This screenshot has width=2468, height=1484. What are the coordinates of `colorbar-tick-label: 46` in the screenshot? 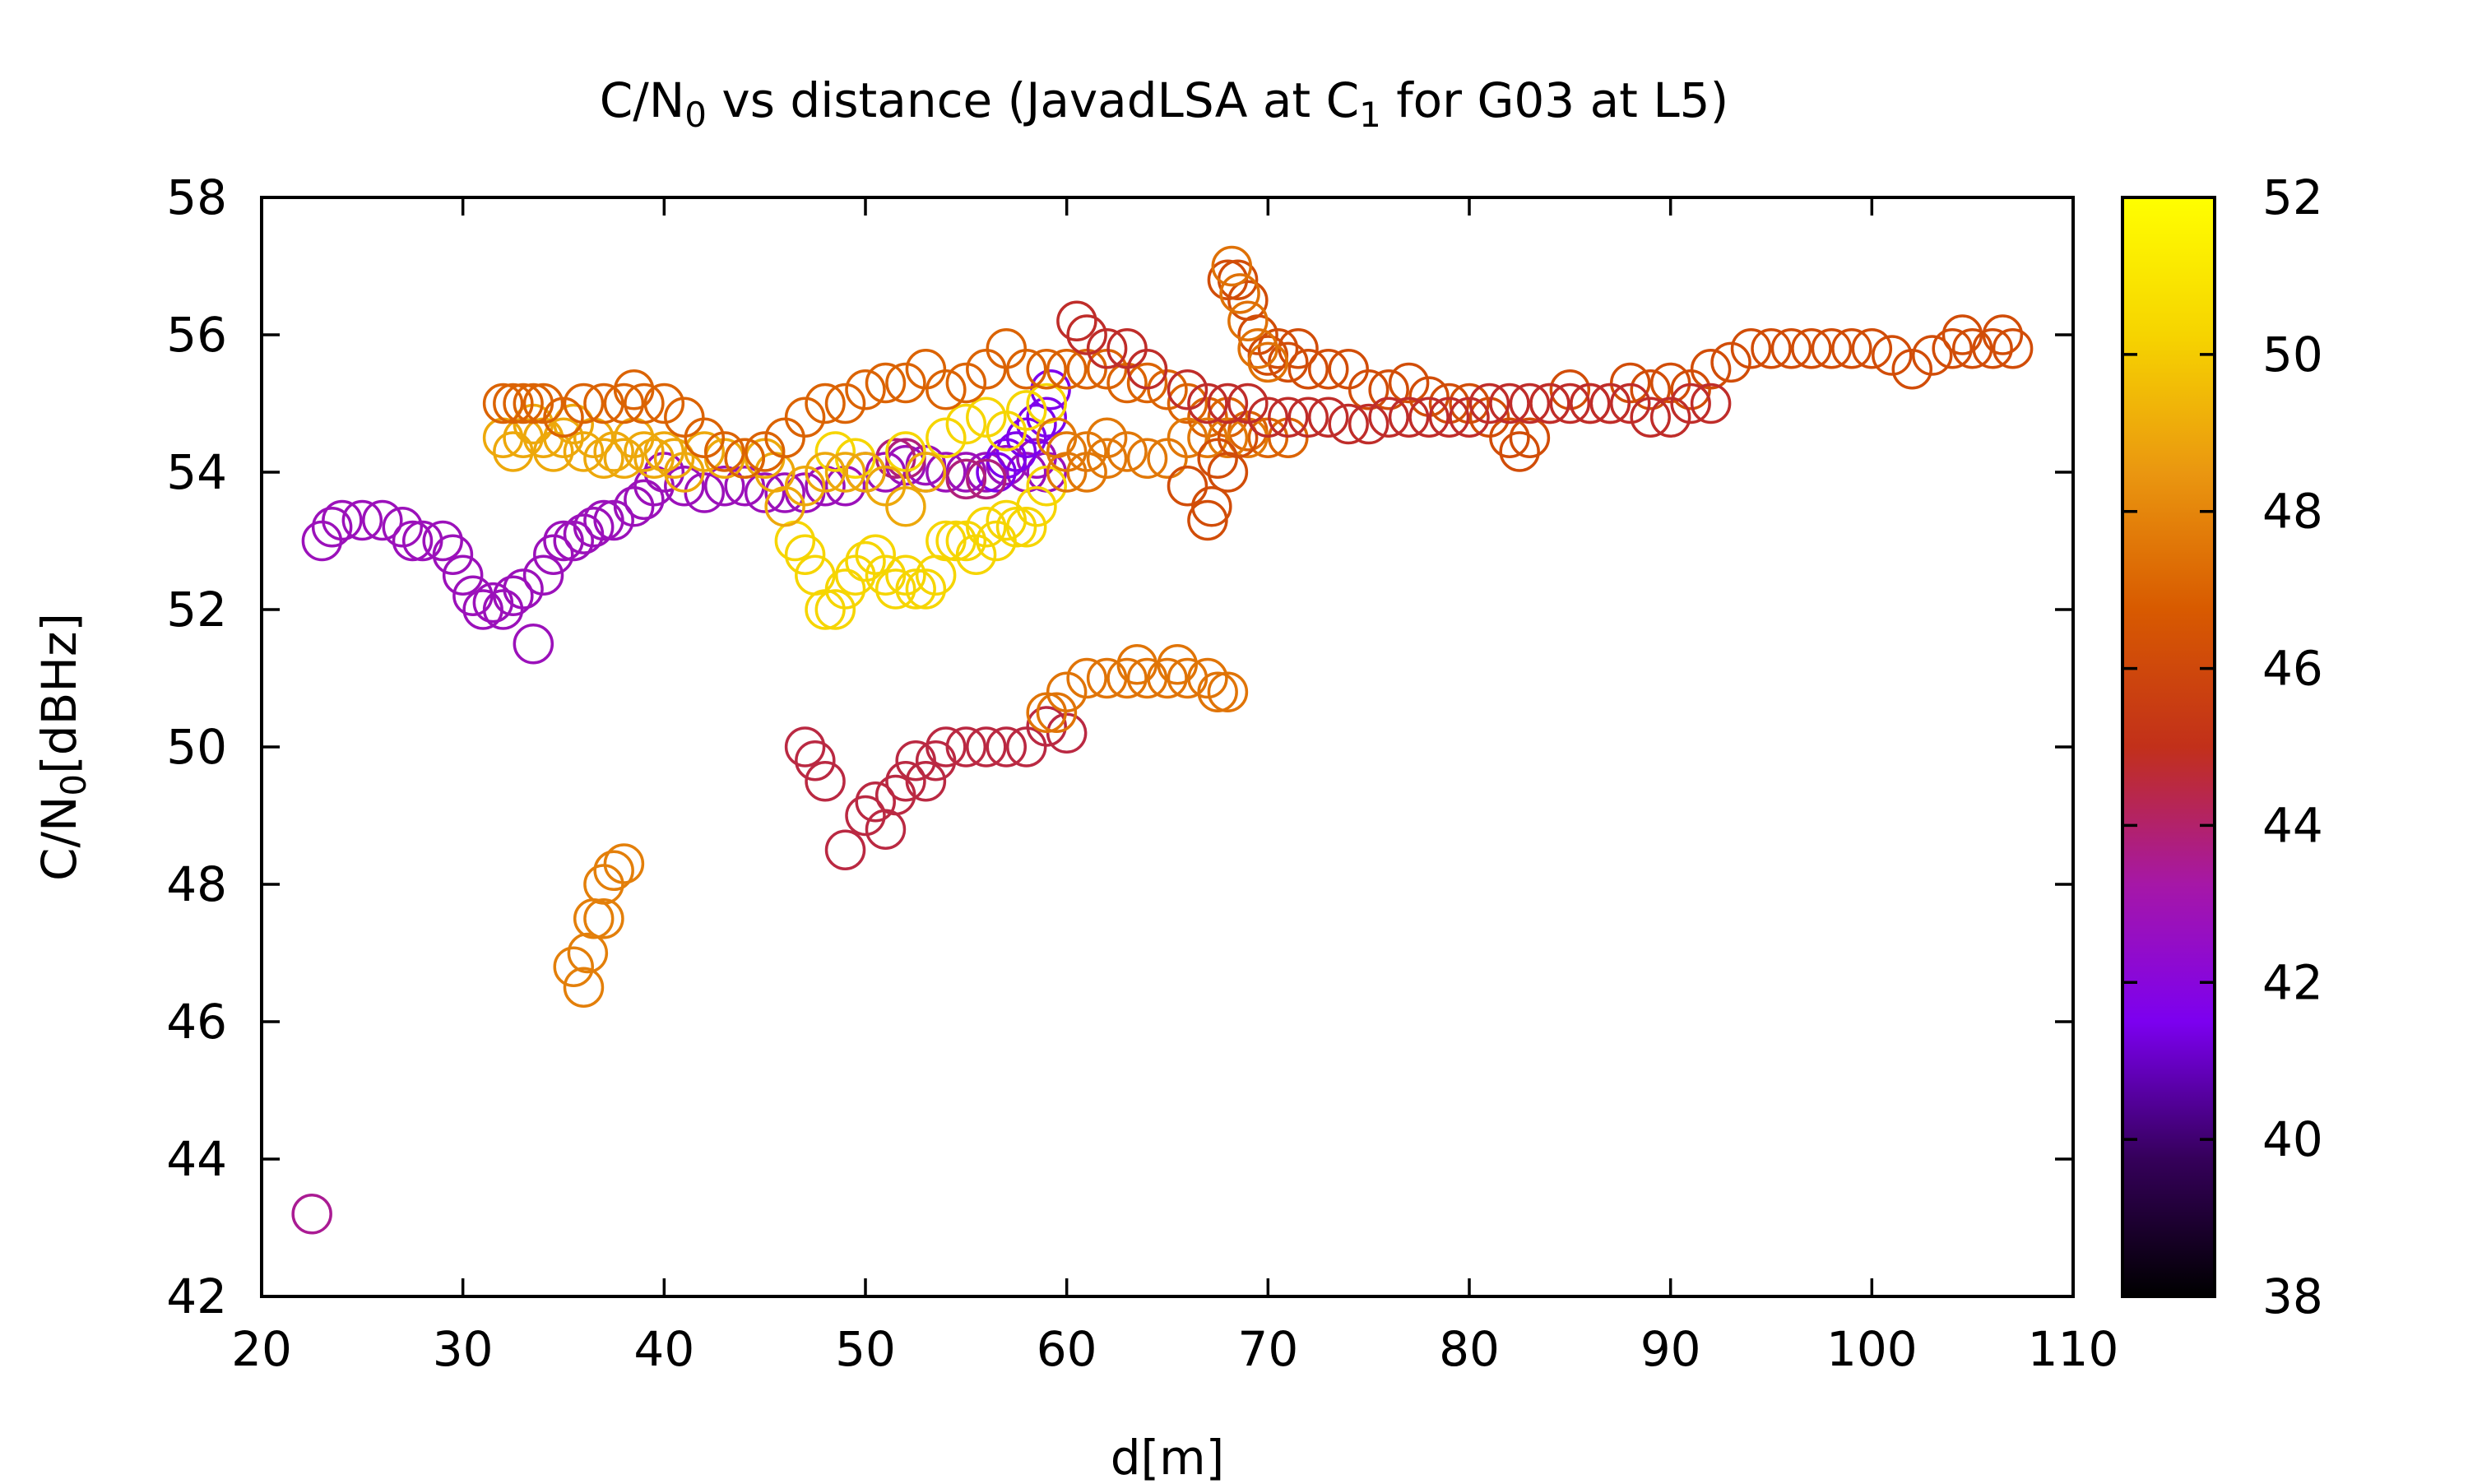 It's located at (2292, 669).